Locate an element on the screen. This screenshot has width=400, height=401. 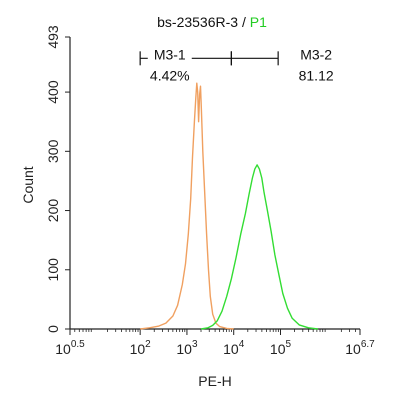
gate-name-2: M3-2 is located at coordinates (316, 54).